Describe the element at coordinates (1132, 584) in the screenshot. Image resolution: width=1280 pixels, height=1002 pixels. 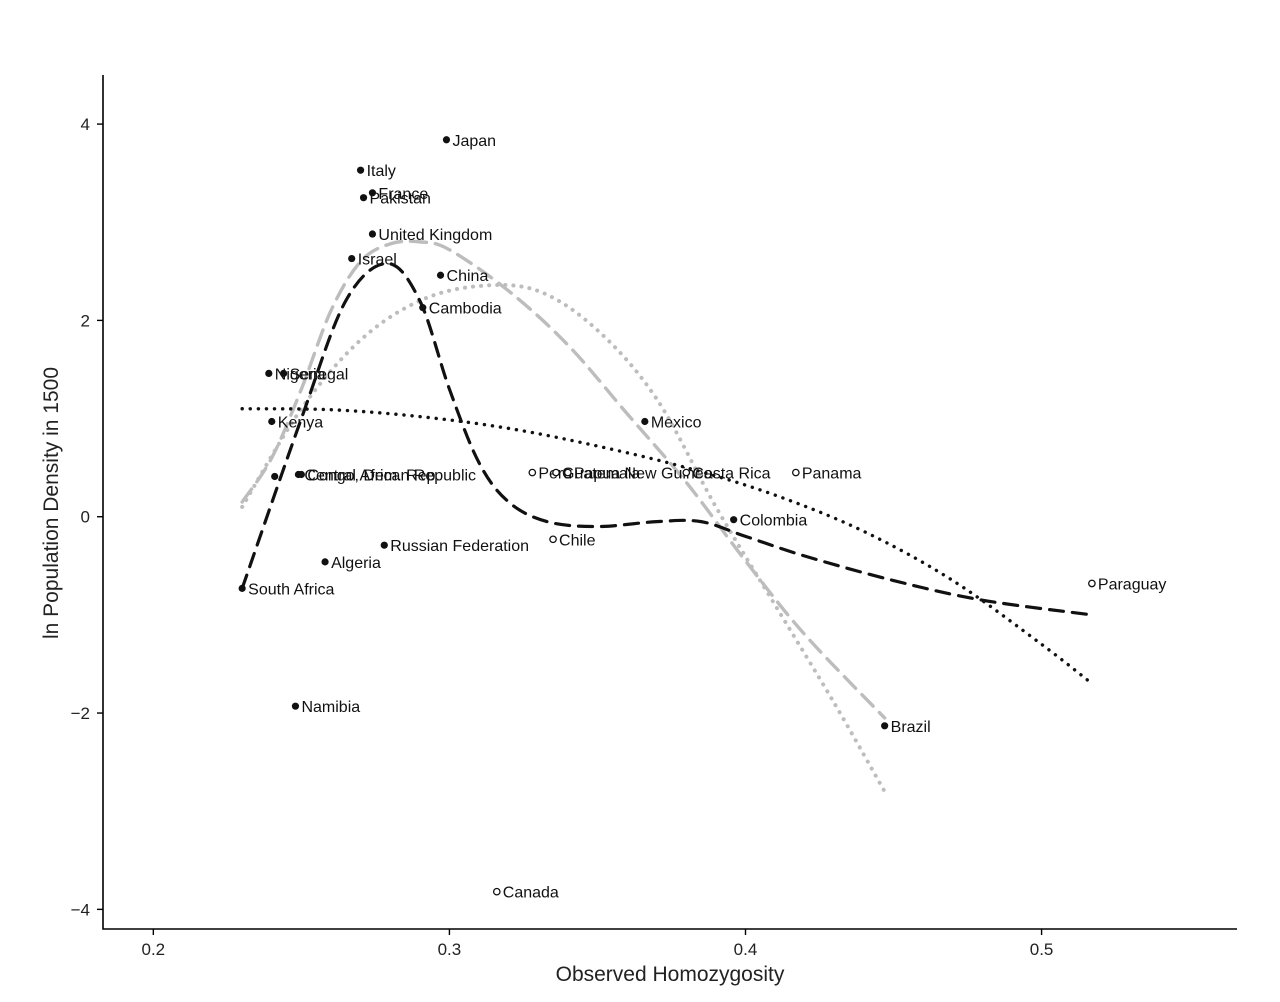
I see `point-label: Paraguay` at that location.